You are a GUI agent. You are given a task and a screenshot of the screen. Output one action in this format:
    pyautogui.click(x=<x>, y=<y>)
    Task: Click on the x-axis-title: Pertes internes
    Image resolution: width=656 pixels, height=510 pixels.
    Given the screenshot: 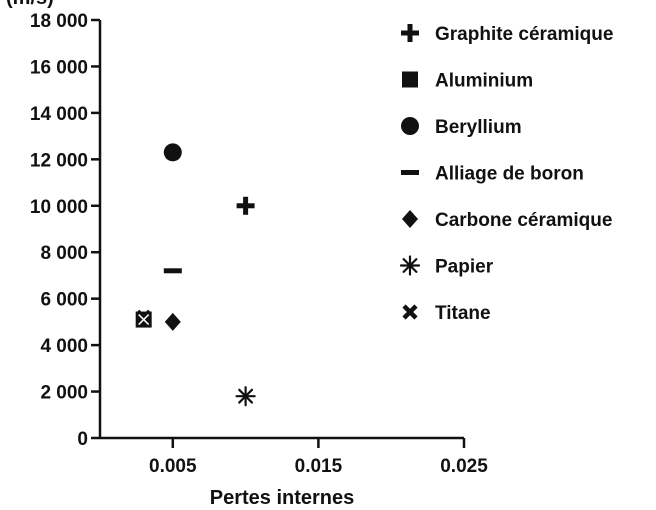 What is the action you would take?
    pyautogui.click(x=282, y=498)
    